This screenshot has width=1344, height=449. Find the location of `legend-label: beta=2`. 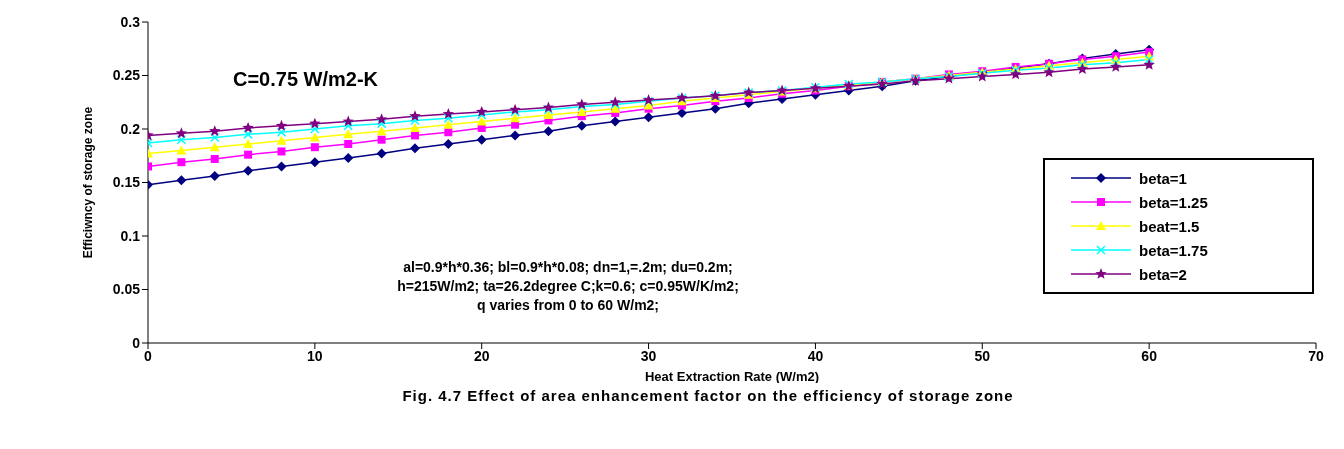

legend-label: beta=2 is located at coordinates (1163, 274).